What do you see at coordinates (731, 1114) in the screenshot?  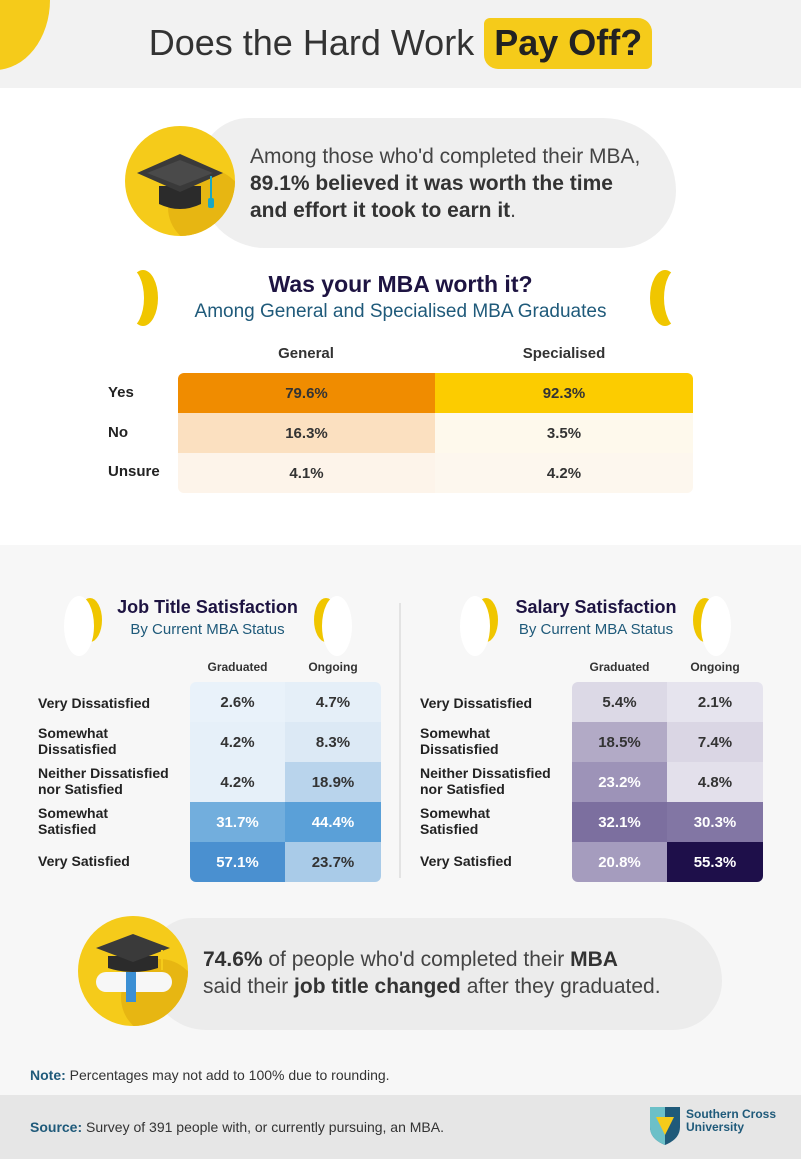 I see `logo-line-1: Southern Cross` at bounding box center [731, 1114].